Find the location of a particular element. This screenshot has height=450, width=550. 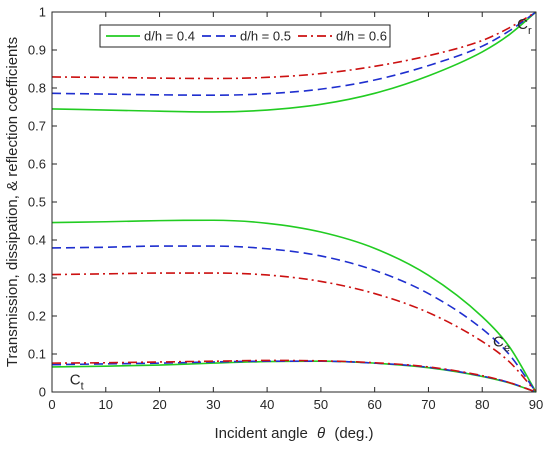

x-tick-label: 80 is located at coordinates (482, 404).